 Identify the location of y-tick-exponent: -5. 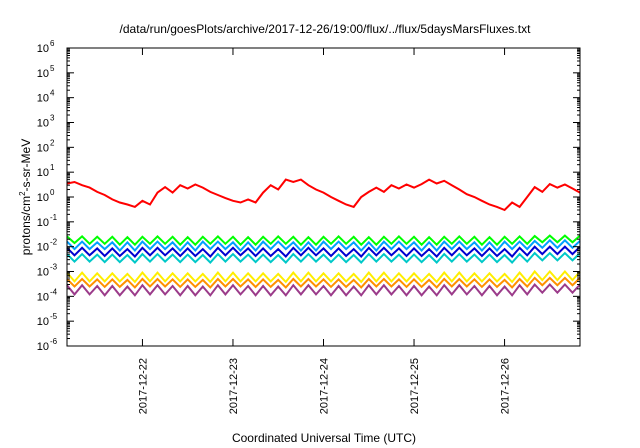
(54, 316).